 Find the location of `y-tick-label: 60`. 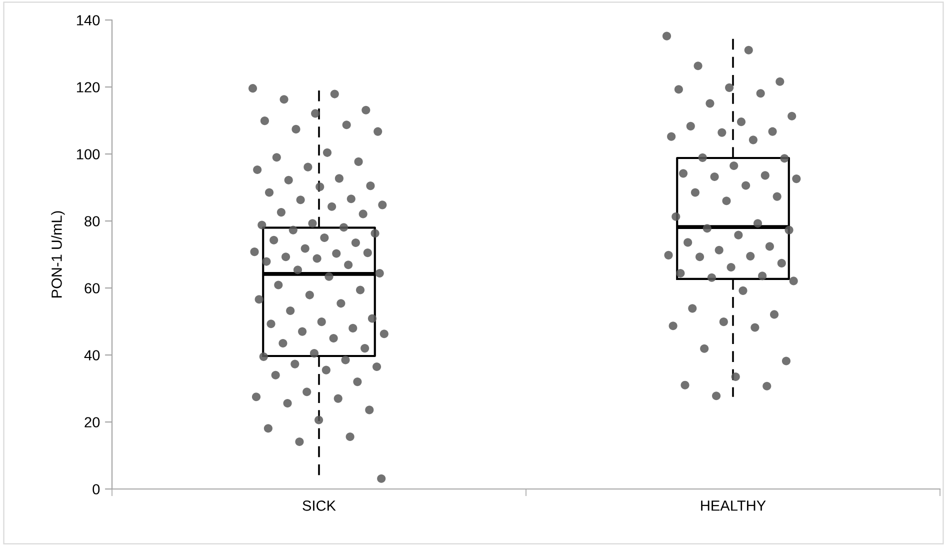

y-tick-label: 60 is located at coordinates (92, 288).